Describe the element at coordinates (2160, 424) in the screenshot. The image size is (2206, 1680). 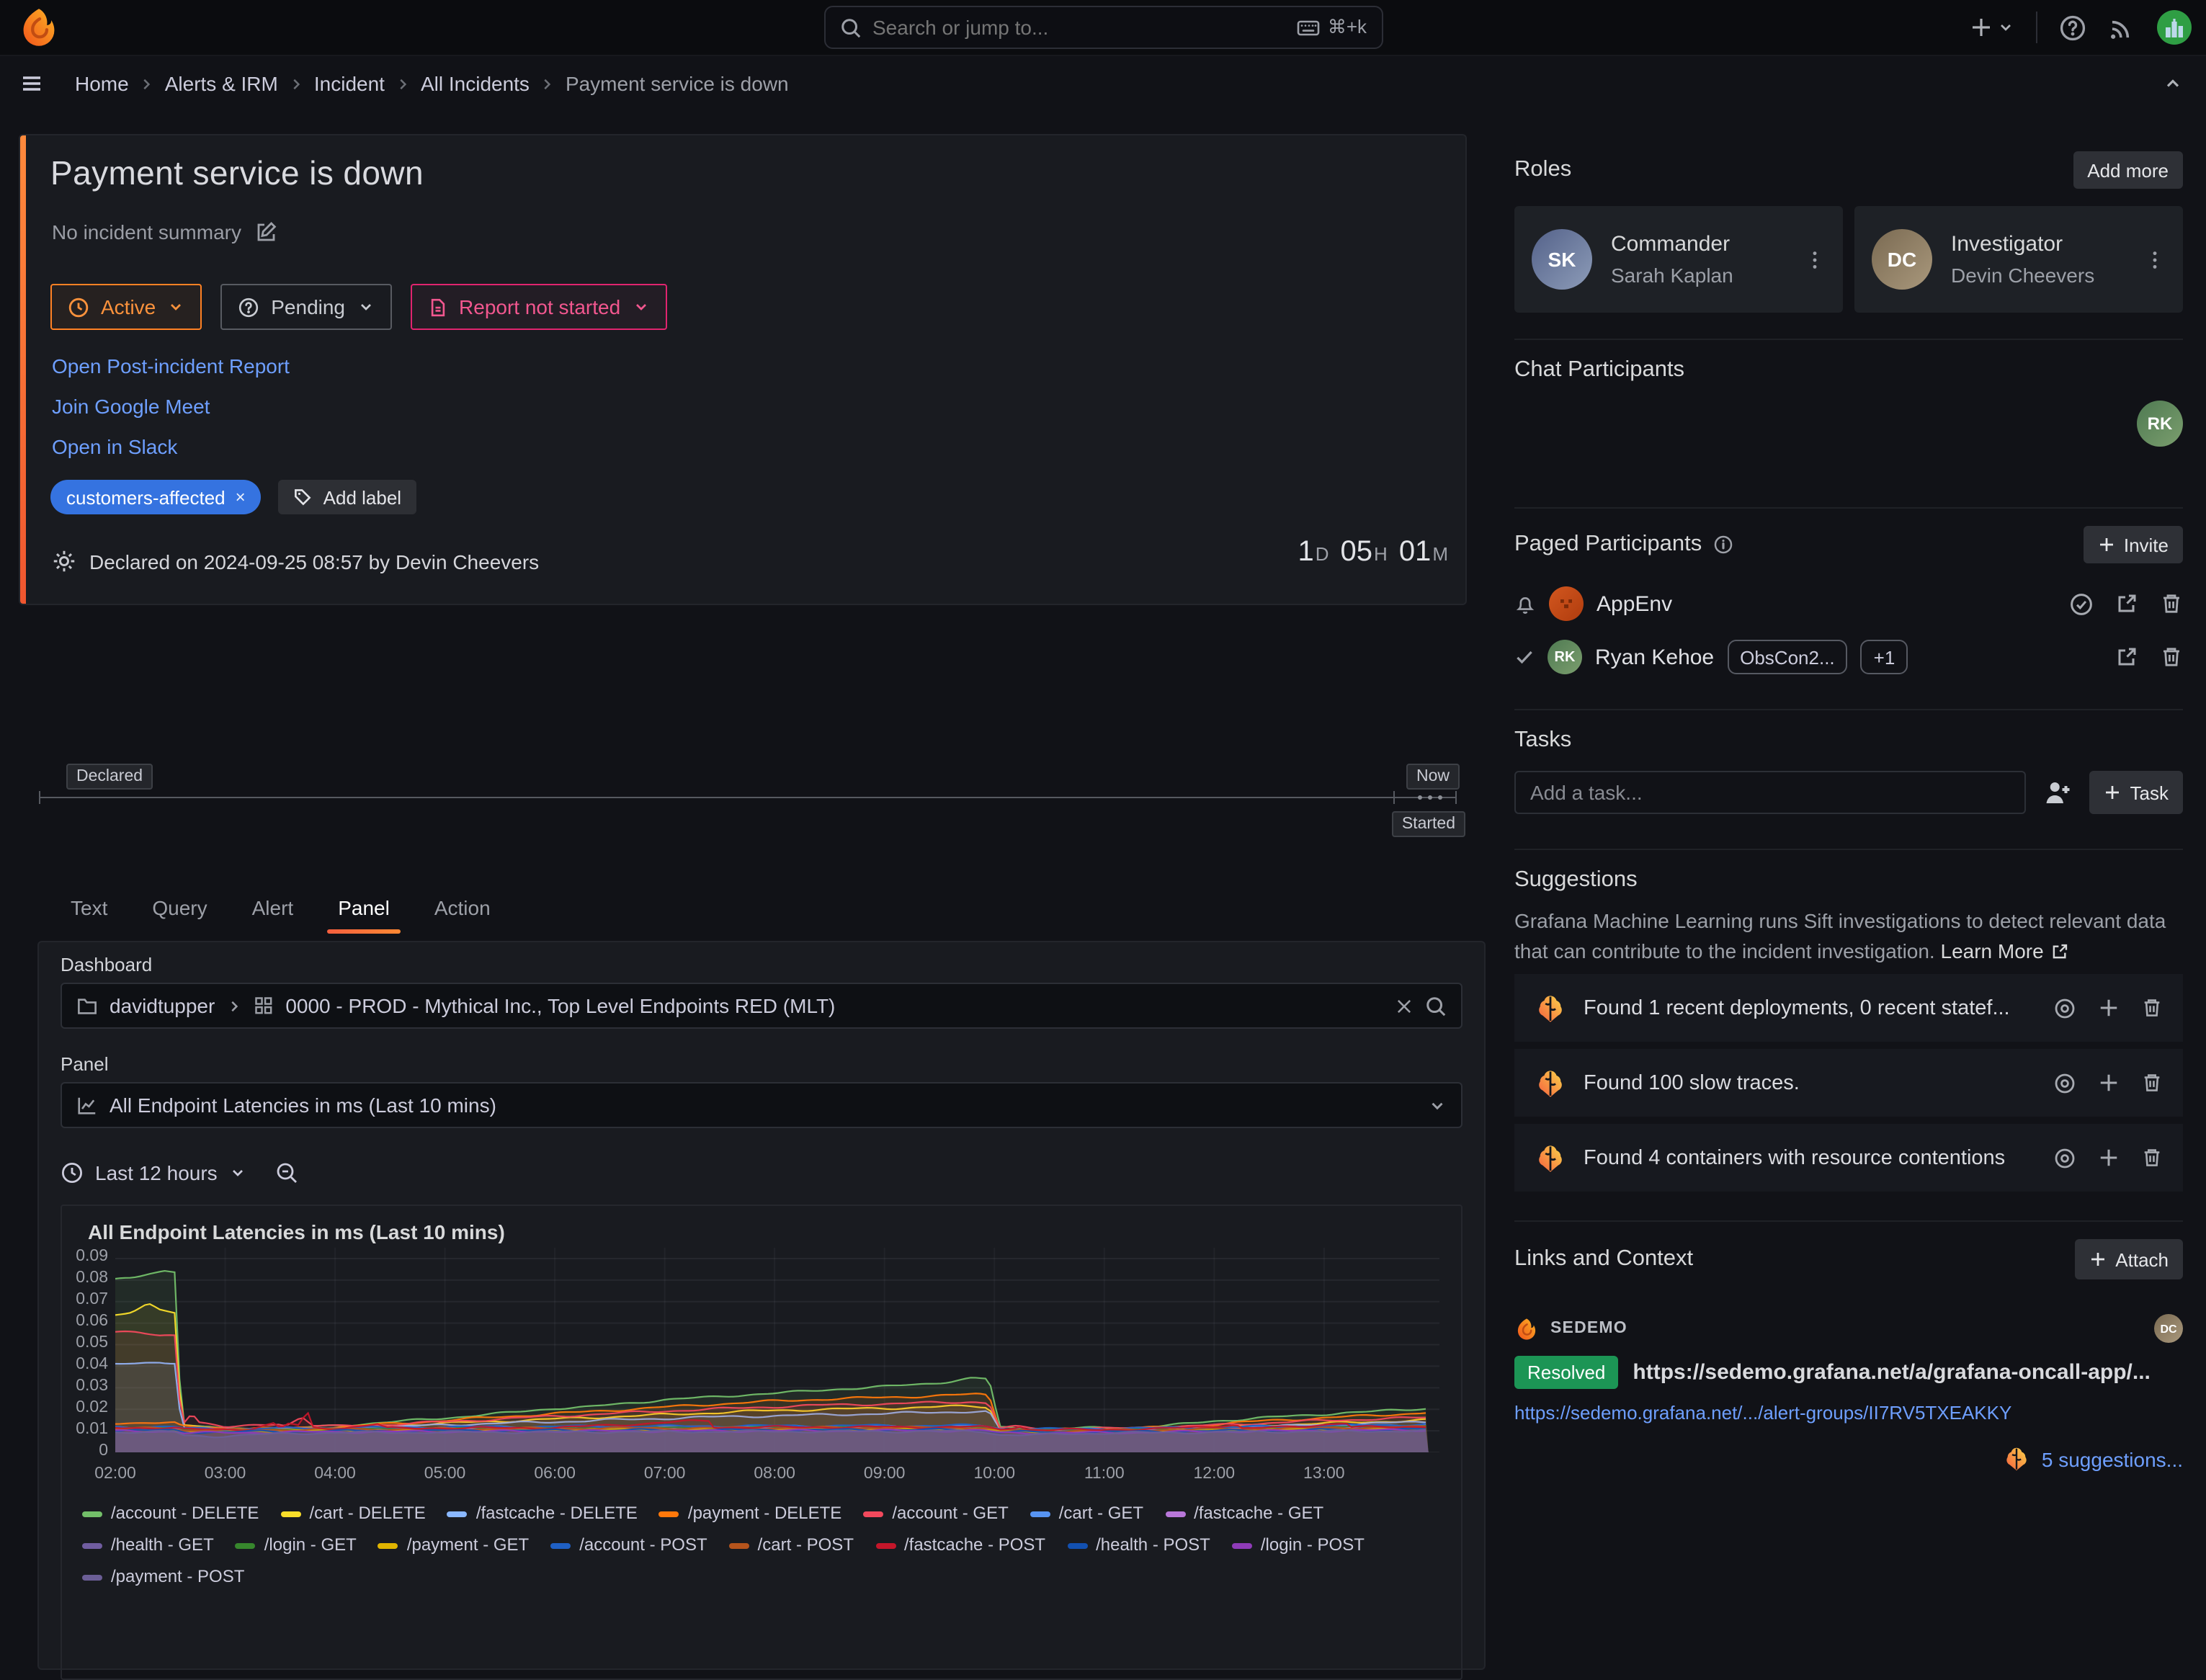
I see `chat-participant-avatar: RK` at that location.